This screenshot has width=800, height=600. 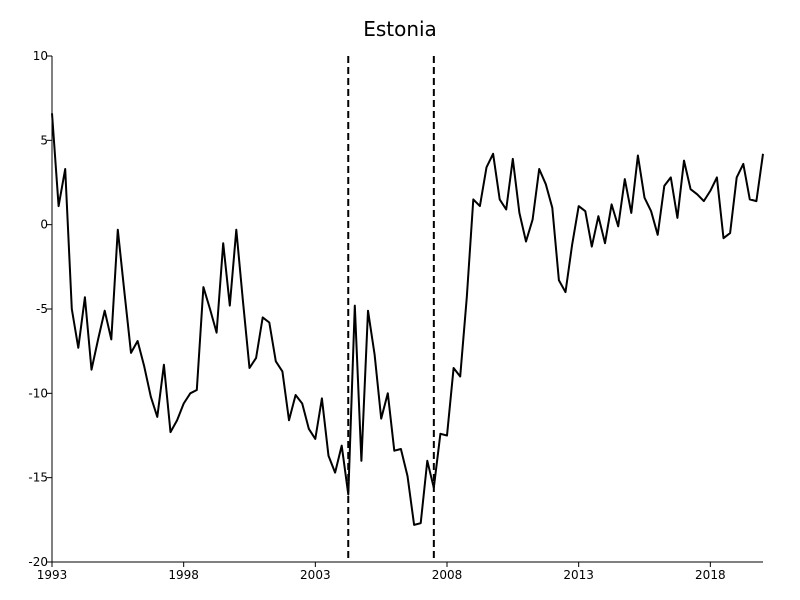 I want to click on y-tick-label: -20, so click(x=38, y=562).